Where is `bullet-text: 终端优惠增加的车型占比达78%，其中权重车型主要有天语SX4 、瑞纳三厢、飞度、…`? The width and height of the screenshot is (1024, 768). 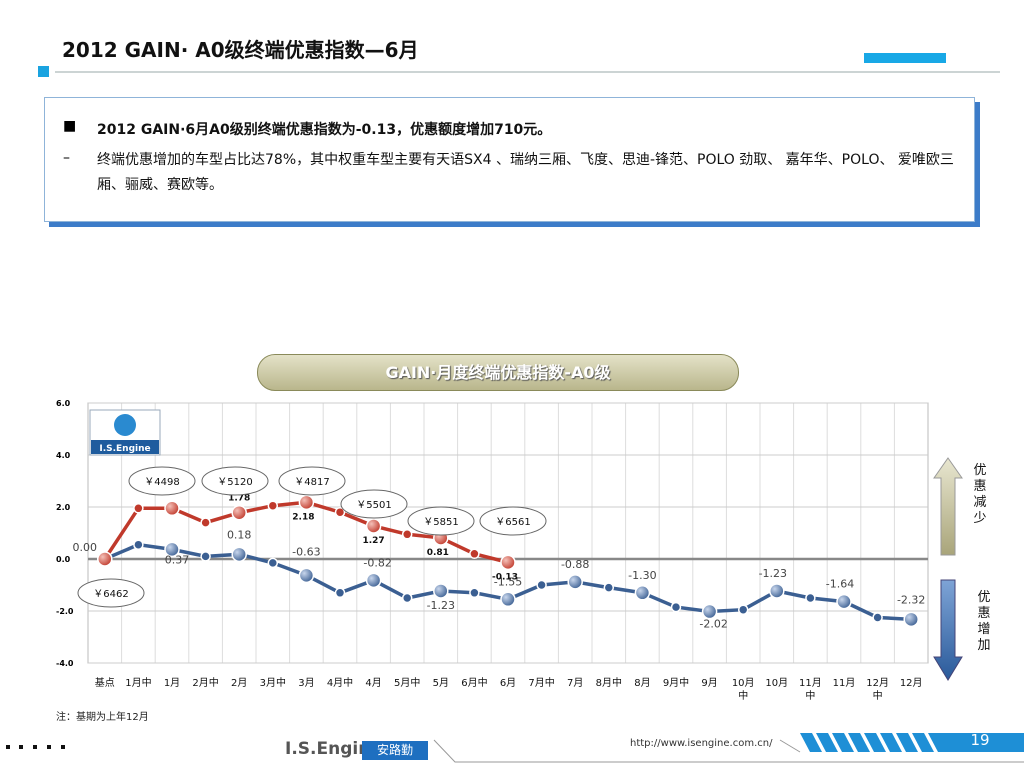
bullet-text: 终端优惠增加的车型占比达78%，其中权重车型主要有天语SX4 、瑞纳三厢、飞度、… is located at coordinates (525, 172).